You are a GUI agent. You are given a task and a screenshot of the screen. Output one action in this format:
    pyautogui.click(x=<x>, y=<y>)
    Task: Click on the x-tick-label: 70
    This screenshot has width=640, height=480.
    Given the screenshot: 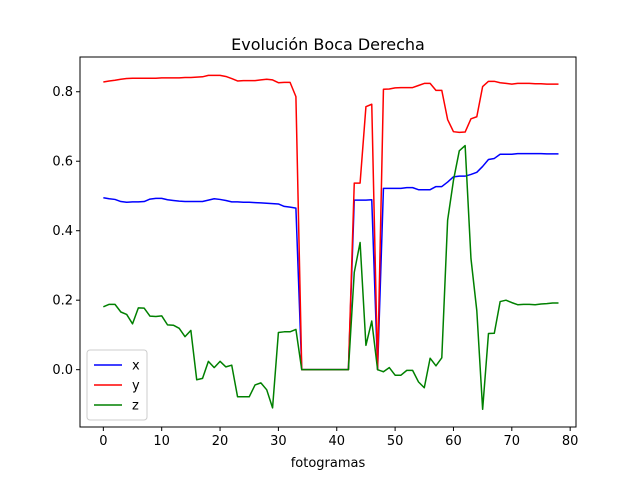 What is the action you would take?
    pyautogui.click(x=512, y=441)
    